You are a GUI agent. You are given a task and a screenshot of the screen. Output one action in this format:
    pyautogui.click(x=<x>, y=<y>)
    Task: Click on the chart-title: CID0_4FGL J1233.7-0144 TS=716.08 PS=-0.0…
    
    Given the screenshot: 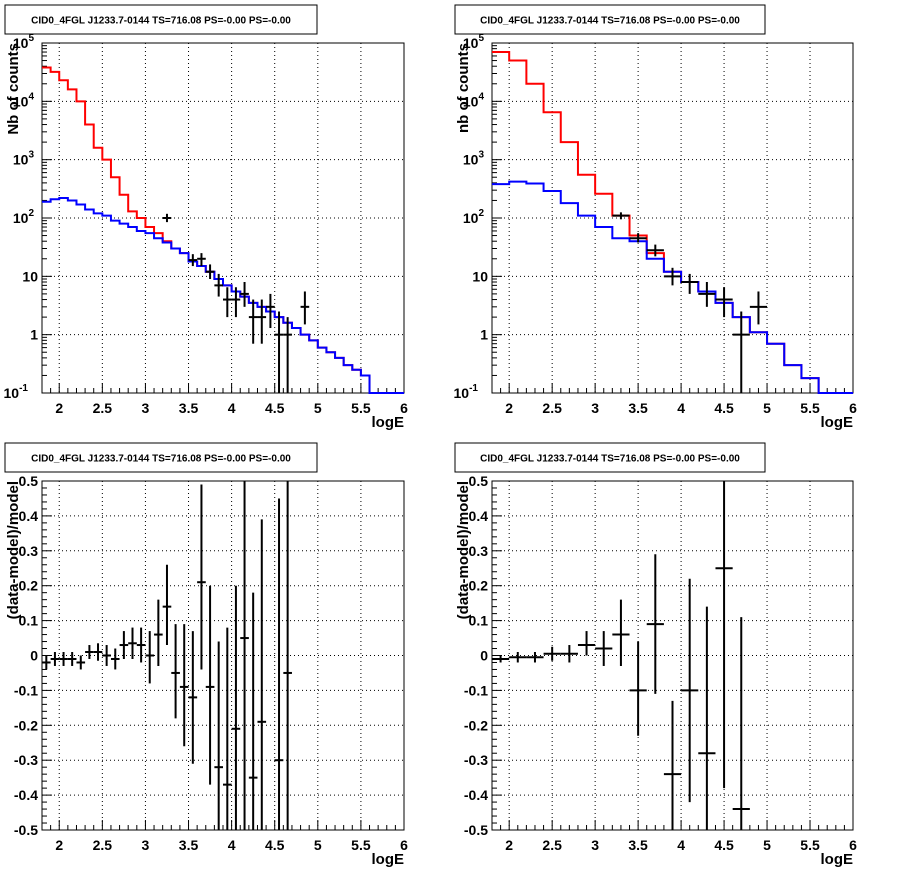 What is the action you would take?
    pyautogui.click(x=610, y=21)
    